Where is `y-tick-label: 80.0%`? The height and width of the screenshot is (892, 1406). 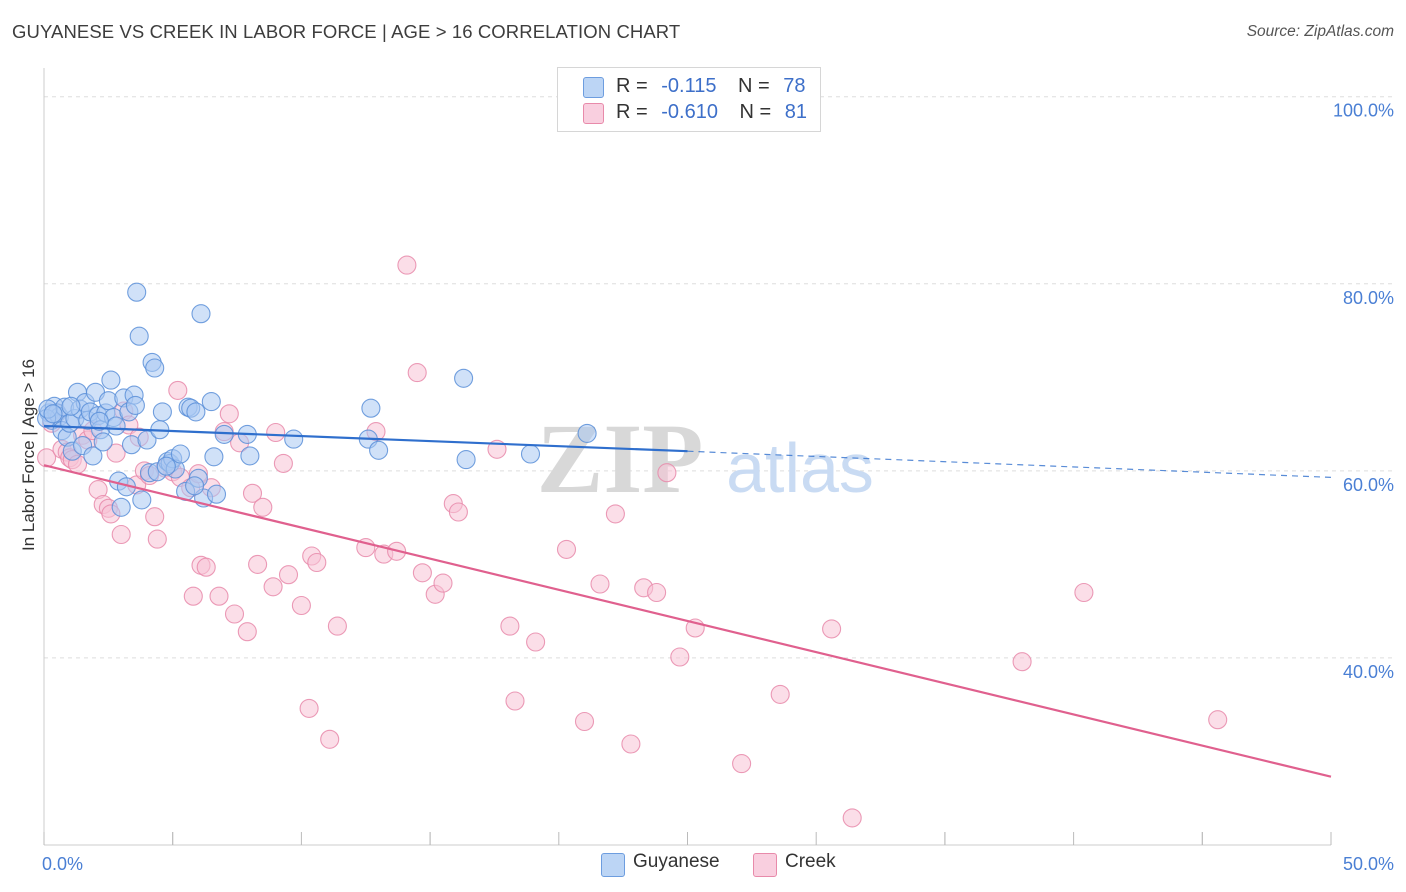
y-tick-label: 80.0% is located at coordinates (1368, 298).